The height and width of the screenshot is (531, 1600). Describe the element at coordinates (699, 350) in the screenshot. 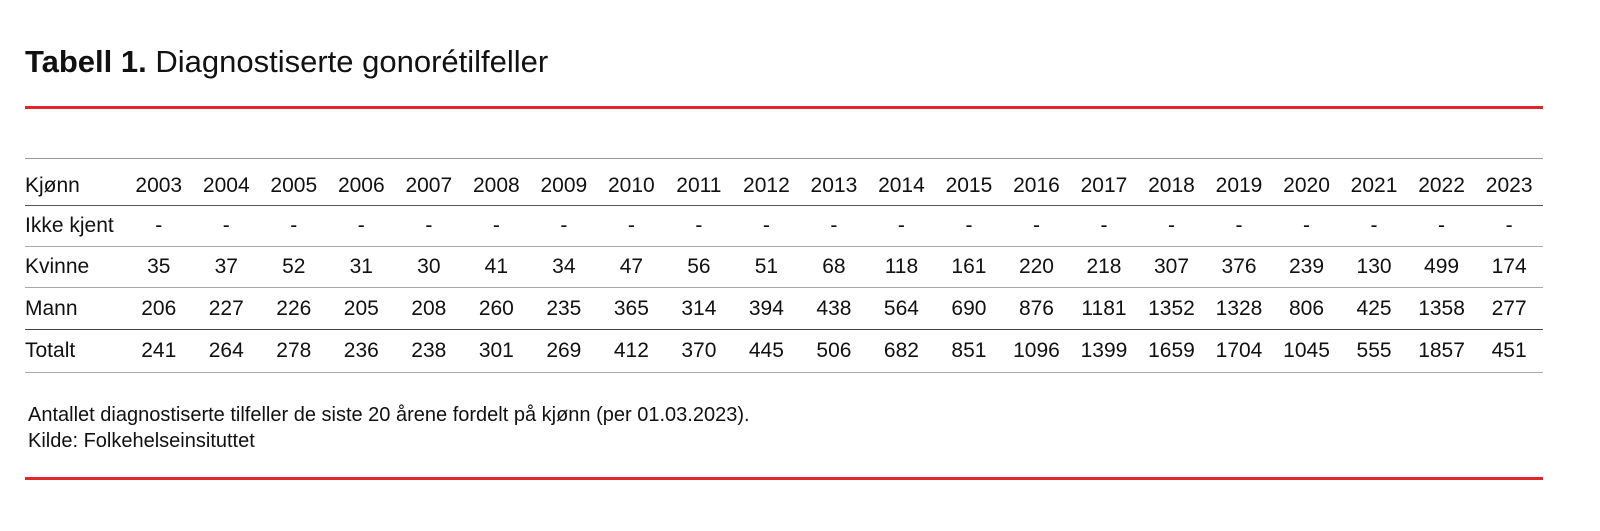

I see `cell: 370` at that location.